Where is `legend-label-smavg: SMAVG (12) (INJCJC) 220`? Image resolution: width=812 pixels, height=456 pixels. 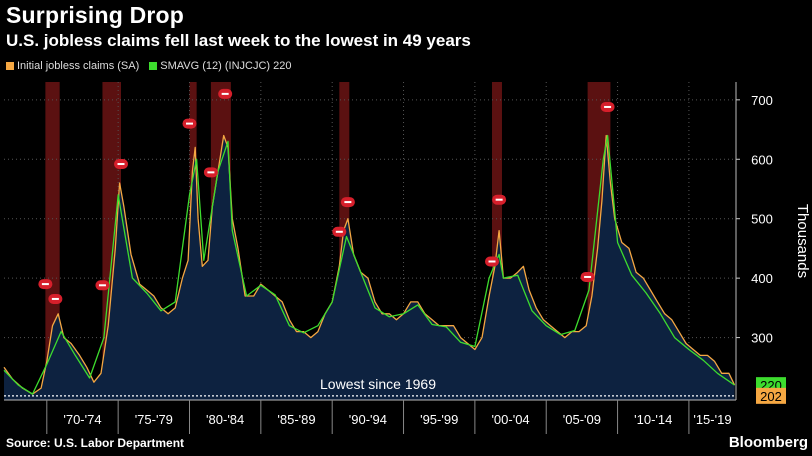 legend-label-smavg: SMAVG (12) (INJCJC) 220 is located at coordinates (226, 66).